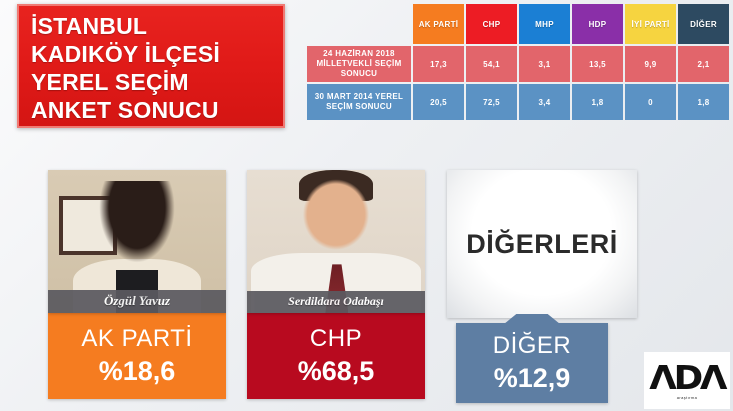  I want to click on notch-decoration, so click(532, 319).